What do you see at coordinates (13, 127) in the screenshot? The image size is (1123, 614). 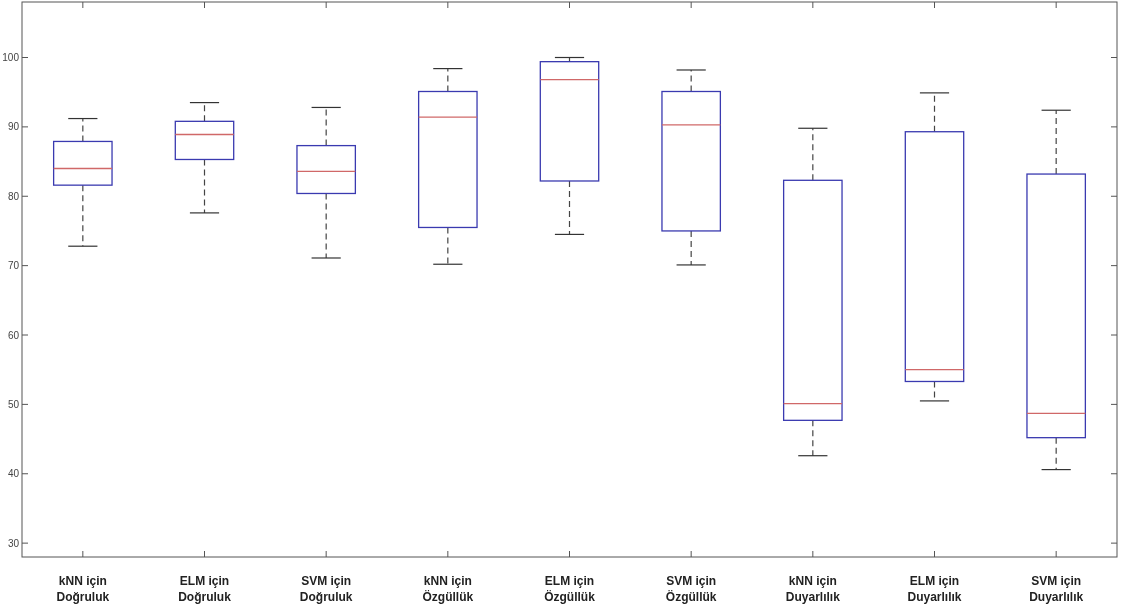 I see `y-tick-label: 90` at bounding box center [13, 127].